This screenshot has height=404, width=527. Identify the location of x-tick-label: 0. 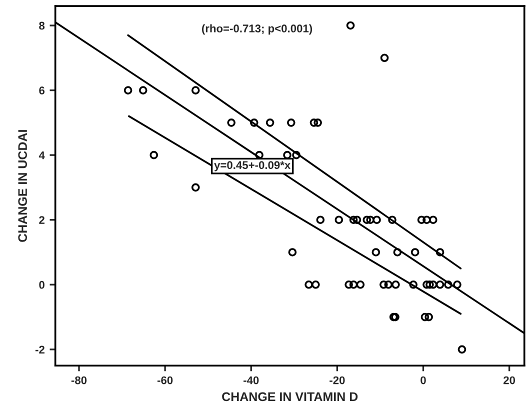
(423, 380).